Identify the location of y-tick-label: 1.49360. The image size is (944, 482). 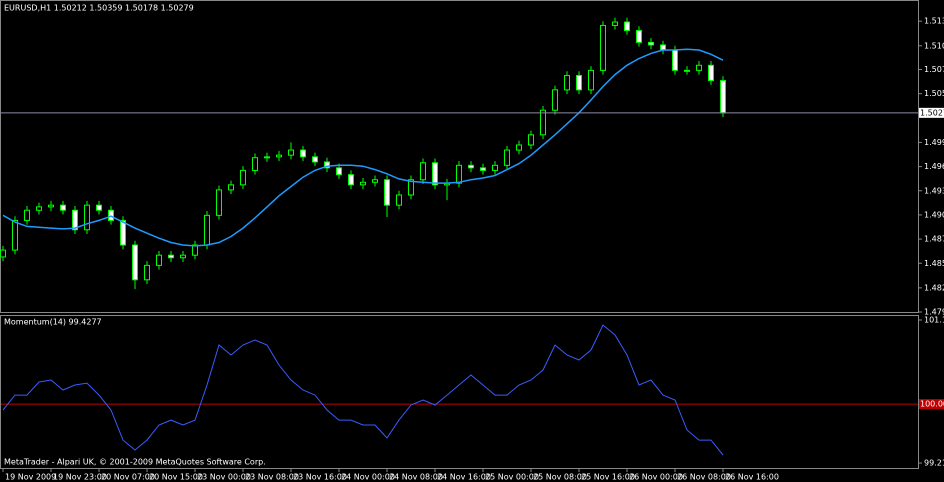
(934, 190).